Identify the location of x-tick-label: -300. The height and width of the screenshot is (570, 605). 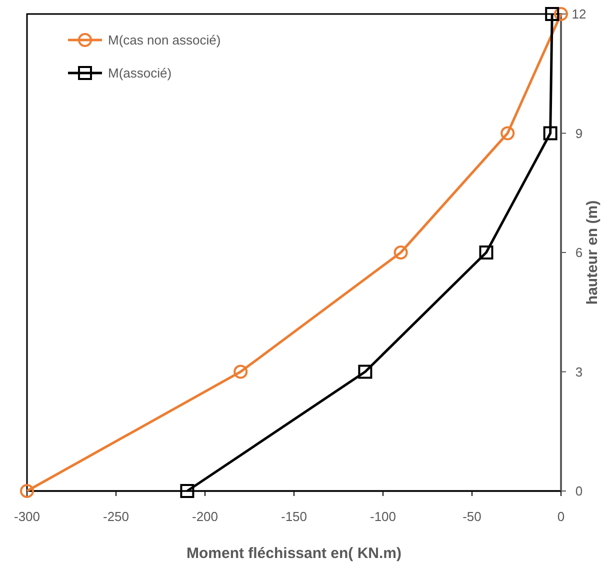
(27, 516).